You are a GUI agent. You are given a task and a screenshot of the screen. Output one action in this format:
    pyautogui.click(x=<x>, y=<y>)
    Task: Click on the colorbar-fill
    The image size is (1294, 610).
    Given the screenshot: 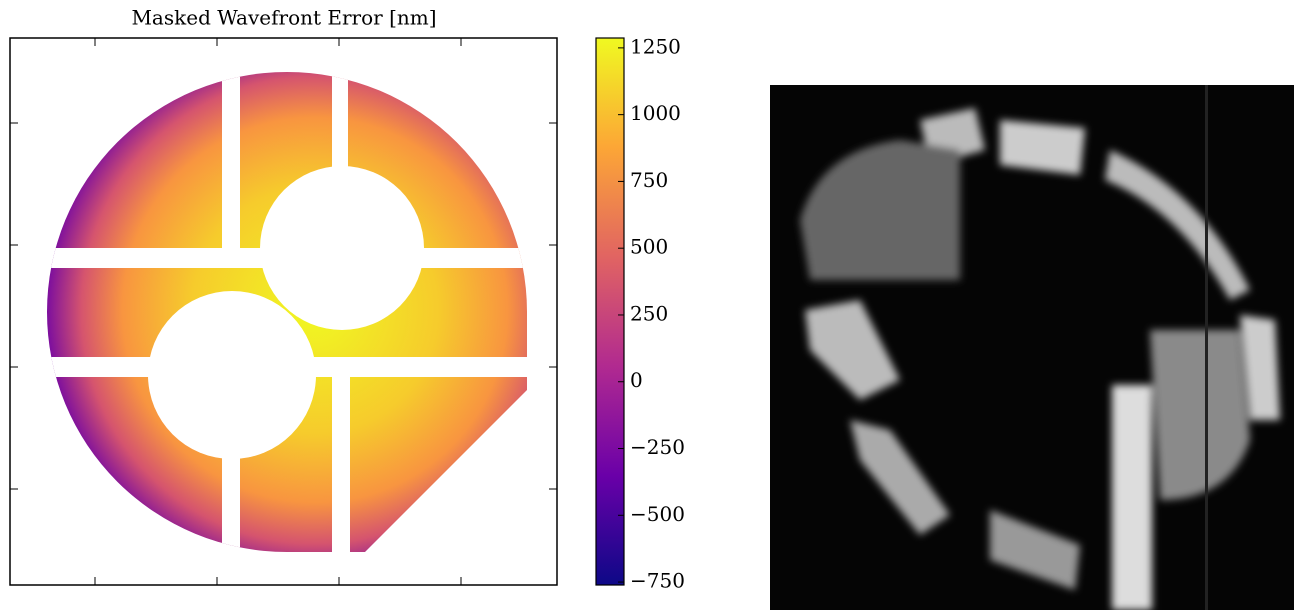 What is the action you would take?
    pyautogui.click(x=610, y=311)
    